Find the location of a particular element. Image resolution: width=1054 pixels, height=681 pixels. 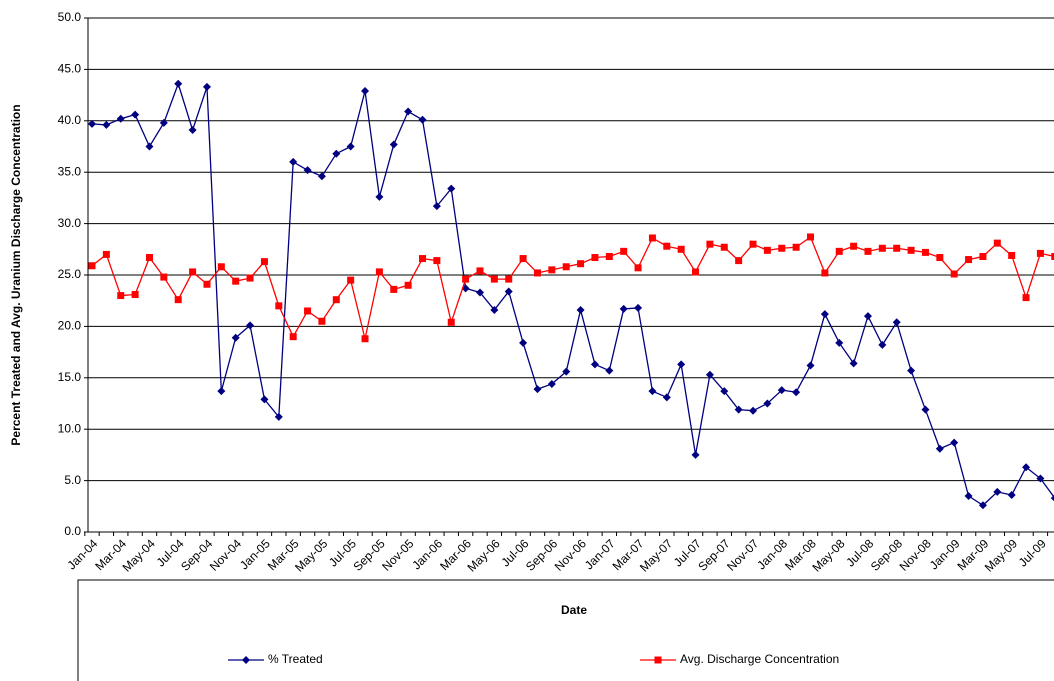

y-tick-label: 40.0 is located at coordinates (70, 120).